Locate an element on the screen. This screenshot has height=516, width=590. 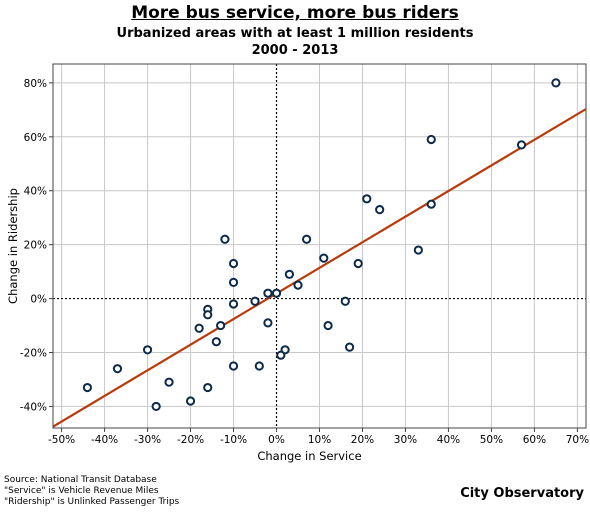
x-axis-label: Change in Service is located at coordinates (309, 456).